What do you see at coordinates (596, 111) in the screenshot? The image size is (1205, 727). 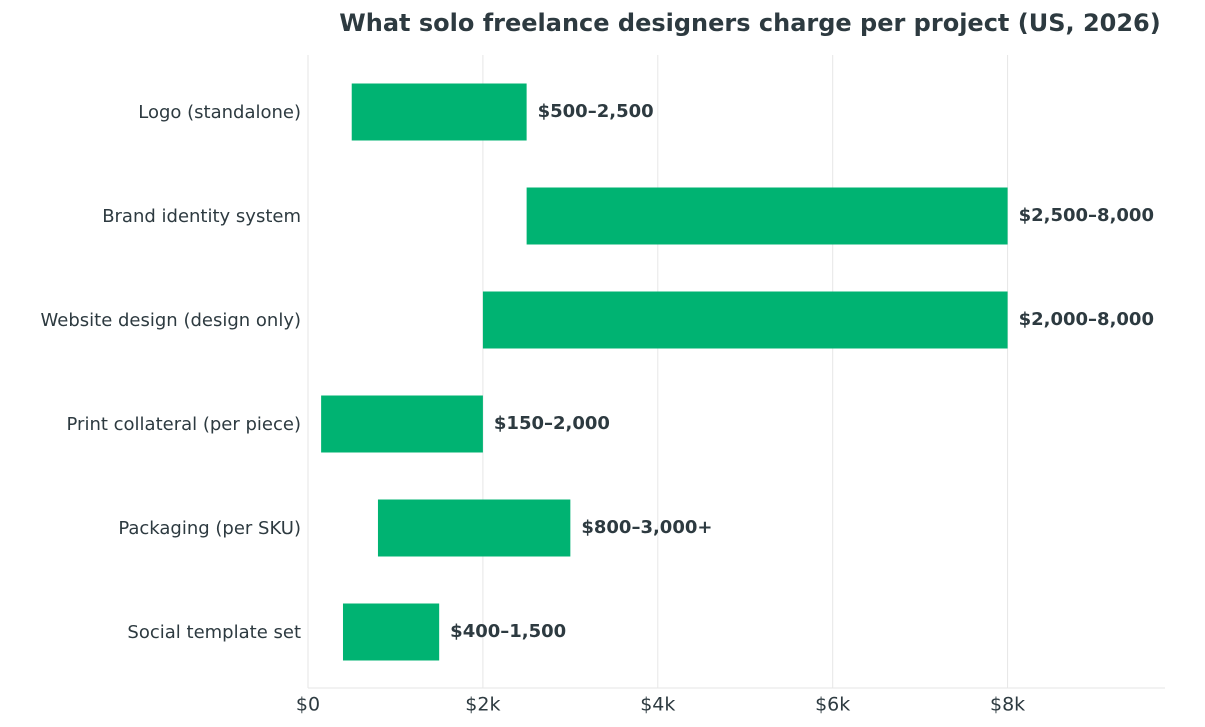 I see `value-label: $500–2,500` at bounding box center [596, 111].